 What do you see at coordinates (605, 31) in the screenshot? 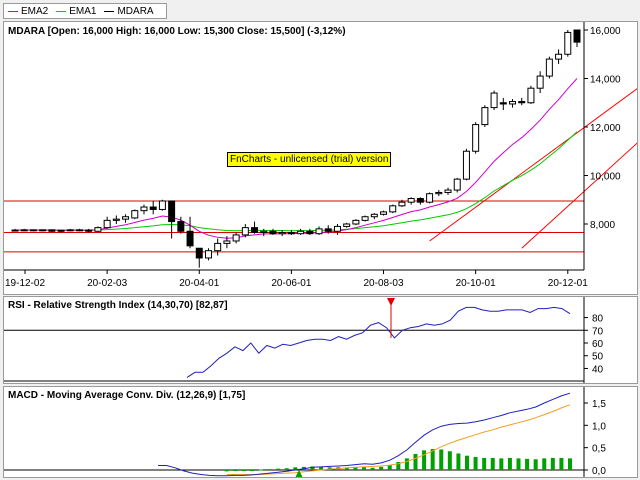
I see `price-y-label: 16,000` at bounding box center [605, 31].